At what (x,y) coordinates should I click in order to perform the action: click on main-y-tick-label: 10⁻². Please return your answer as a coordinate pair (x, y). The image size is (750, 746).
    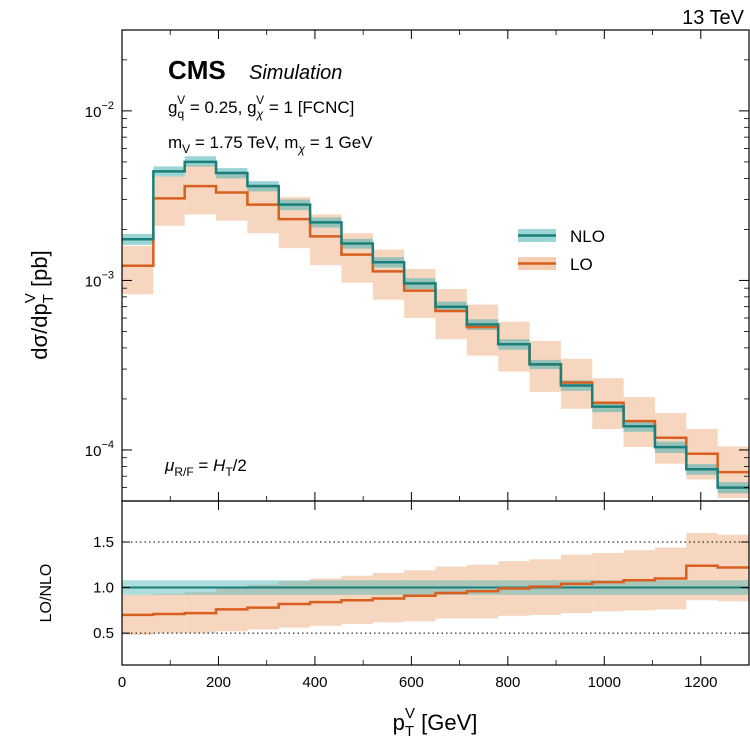
    Looking at the image, I should click on (99, 110).